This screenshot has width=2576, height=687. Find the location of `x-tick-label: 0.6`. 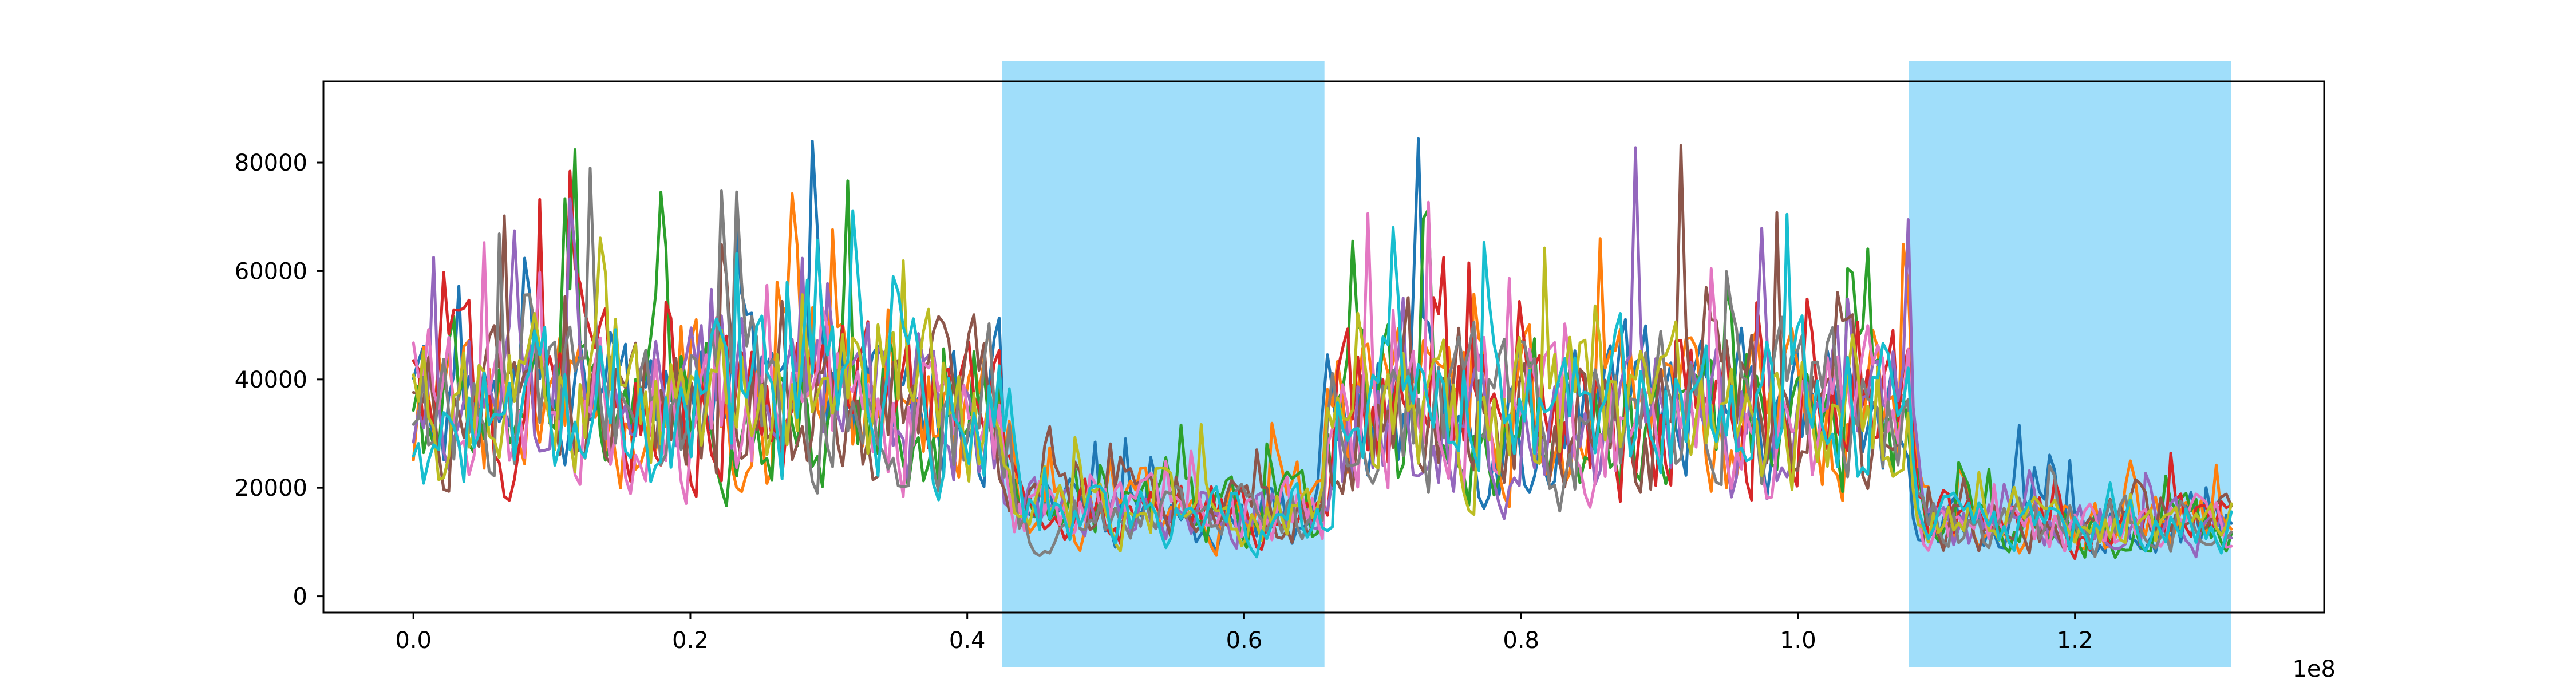

x-tick-label: 0.6 is located at coordinates (1244, 641).